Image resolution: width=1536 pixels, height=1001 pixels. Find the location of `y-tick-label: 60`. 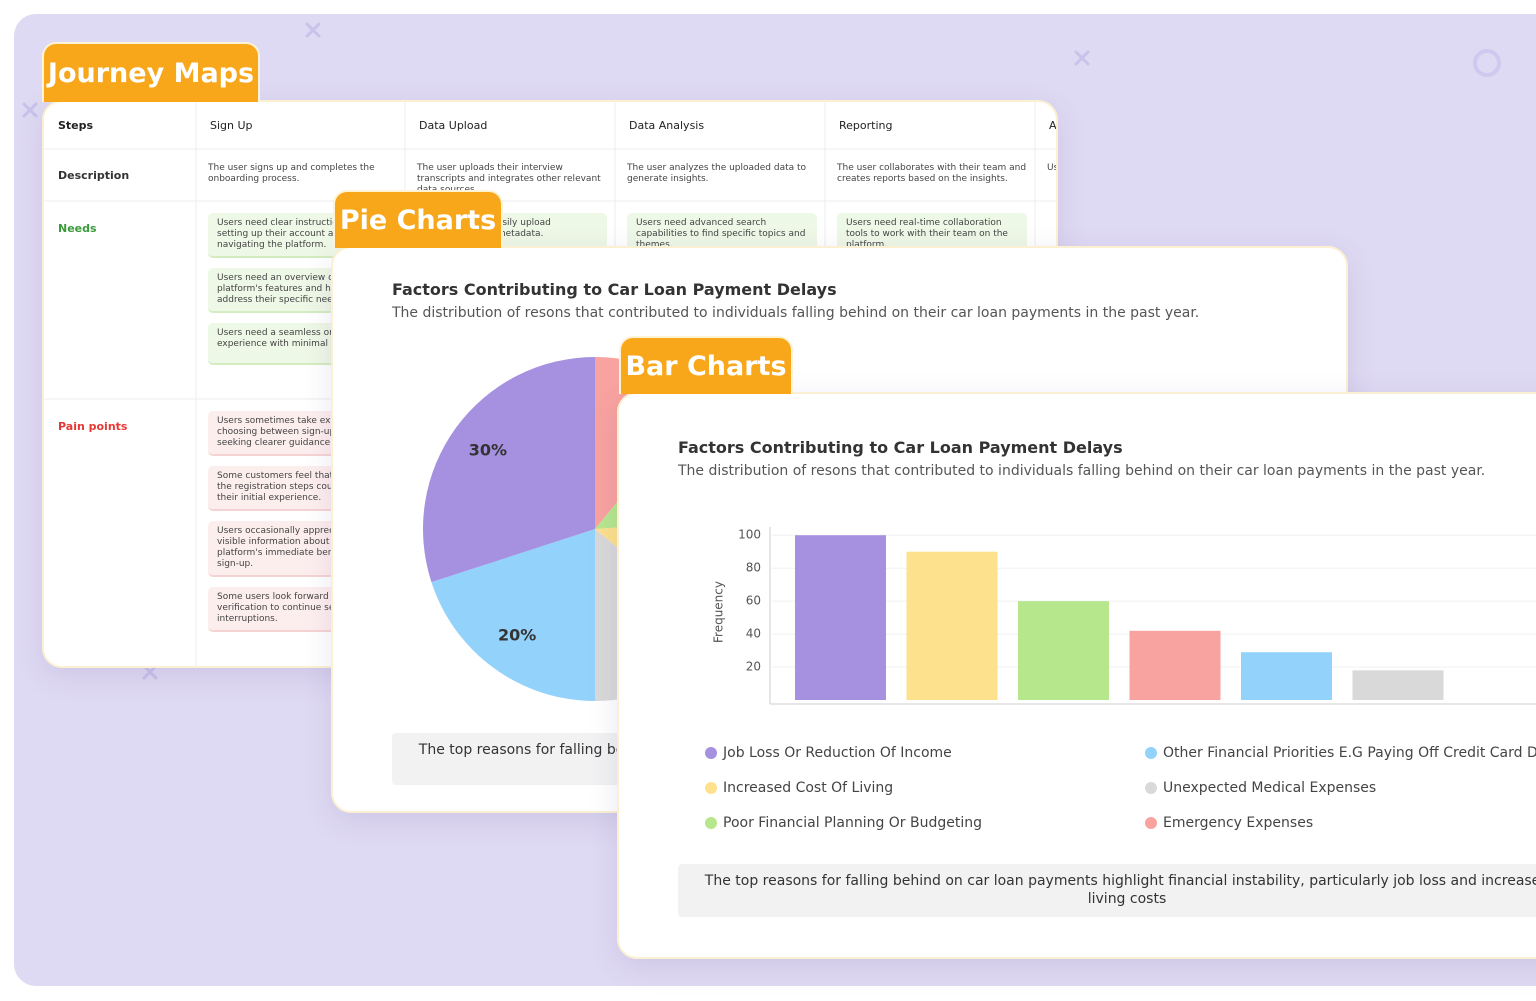

y-tick-label: 60 is located at coordinates (753, 601).